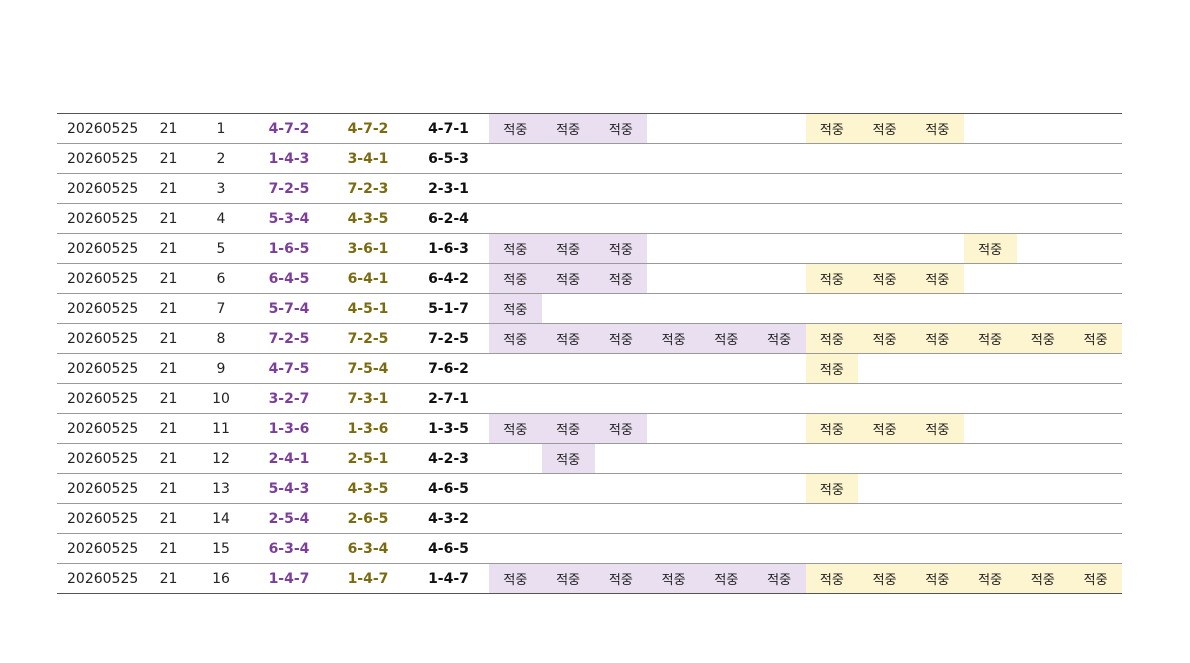 This screenshot has height=663, width=1190. Describe the element at coordinates (448, 398) in the screenshot. I see `cell: 2-7-1` at that location.